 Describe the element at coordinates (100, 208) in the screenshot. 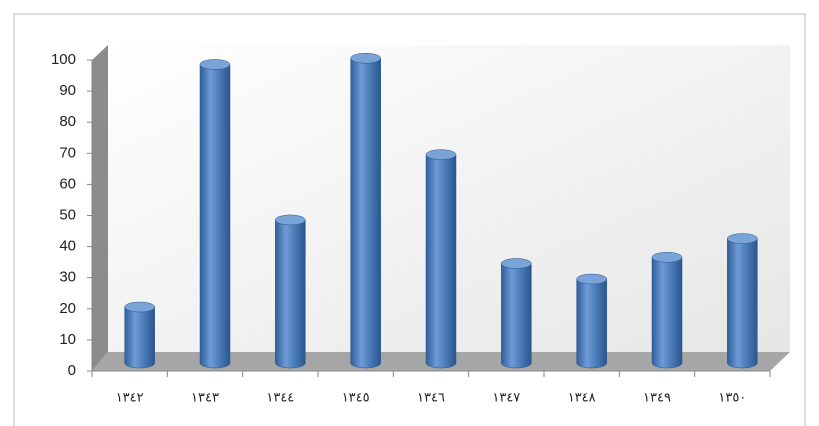

I see `side-wall` at that location.